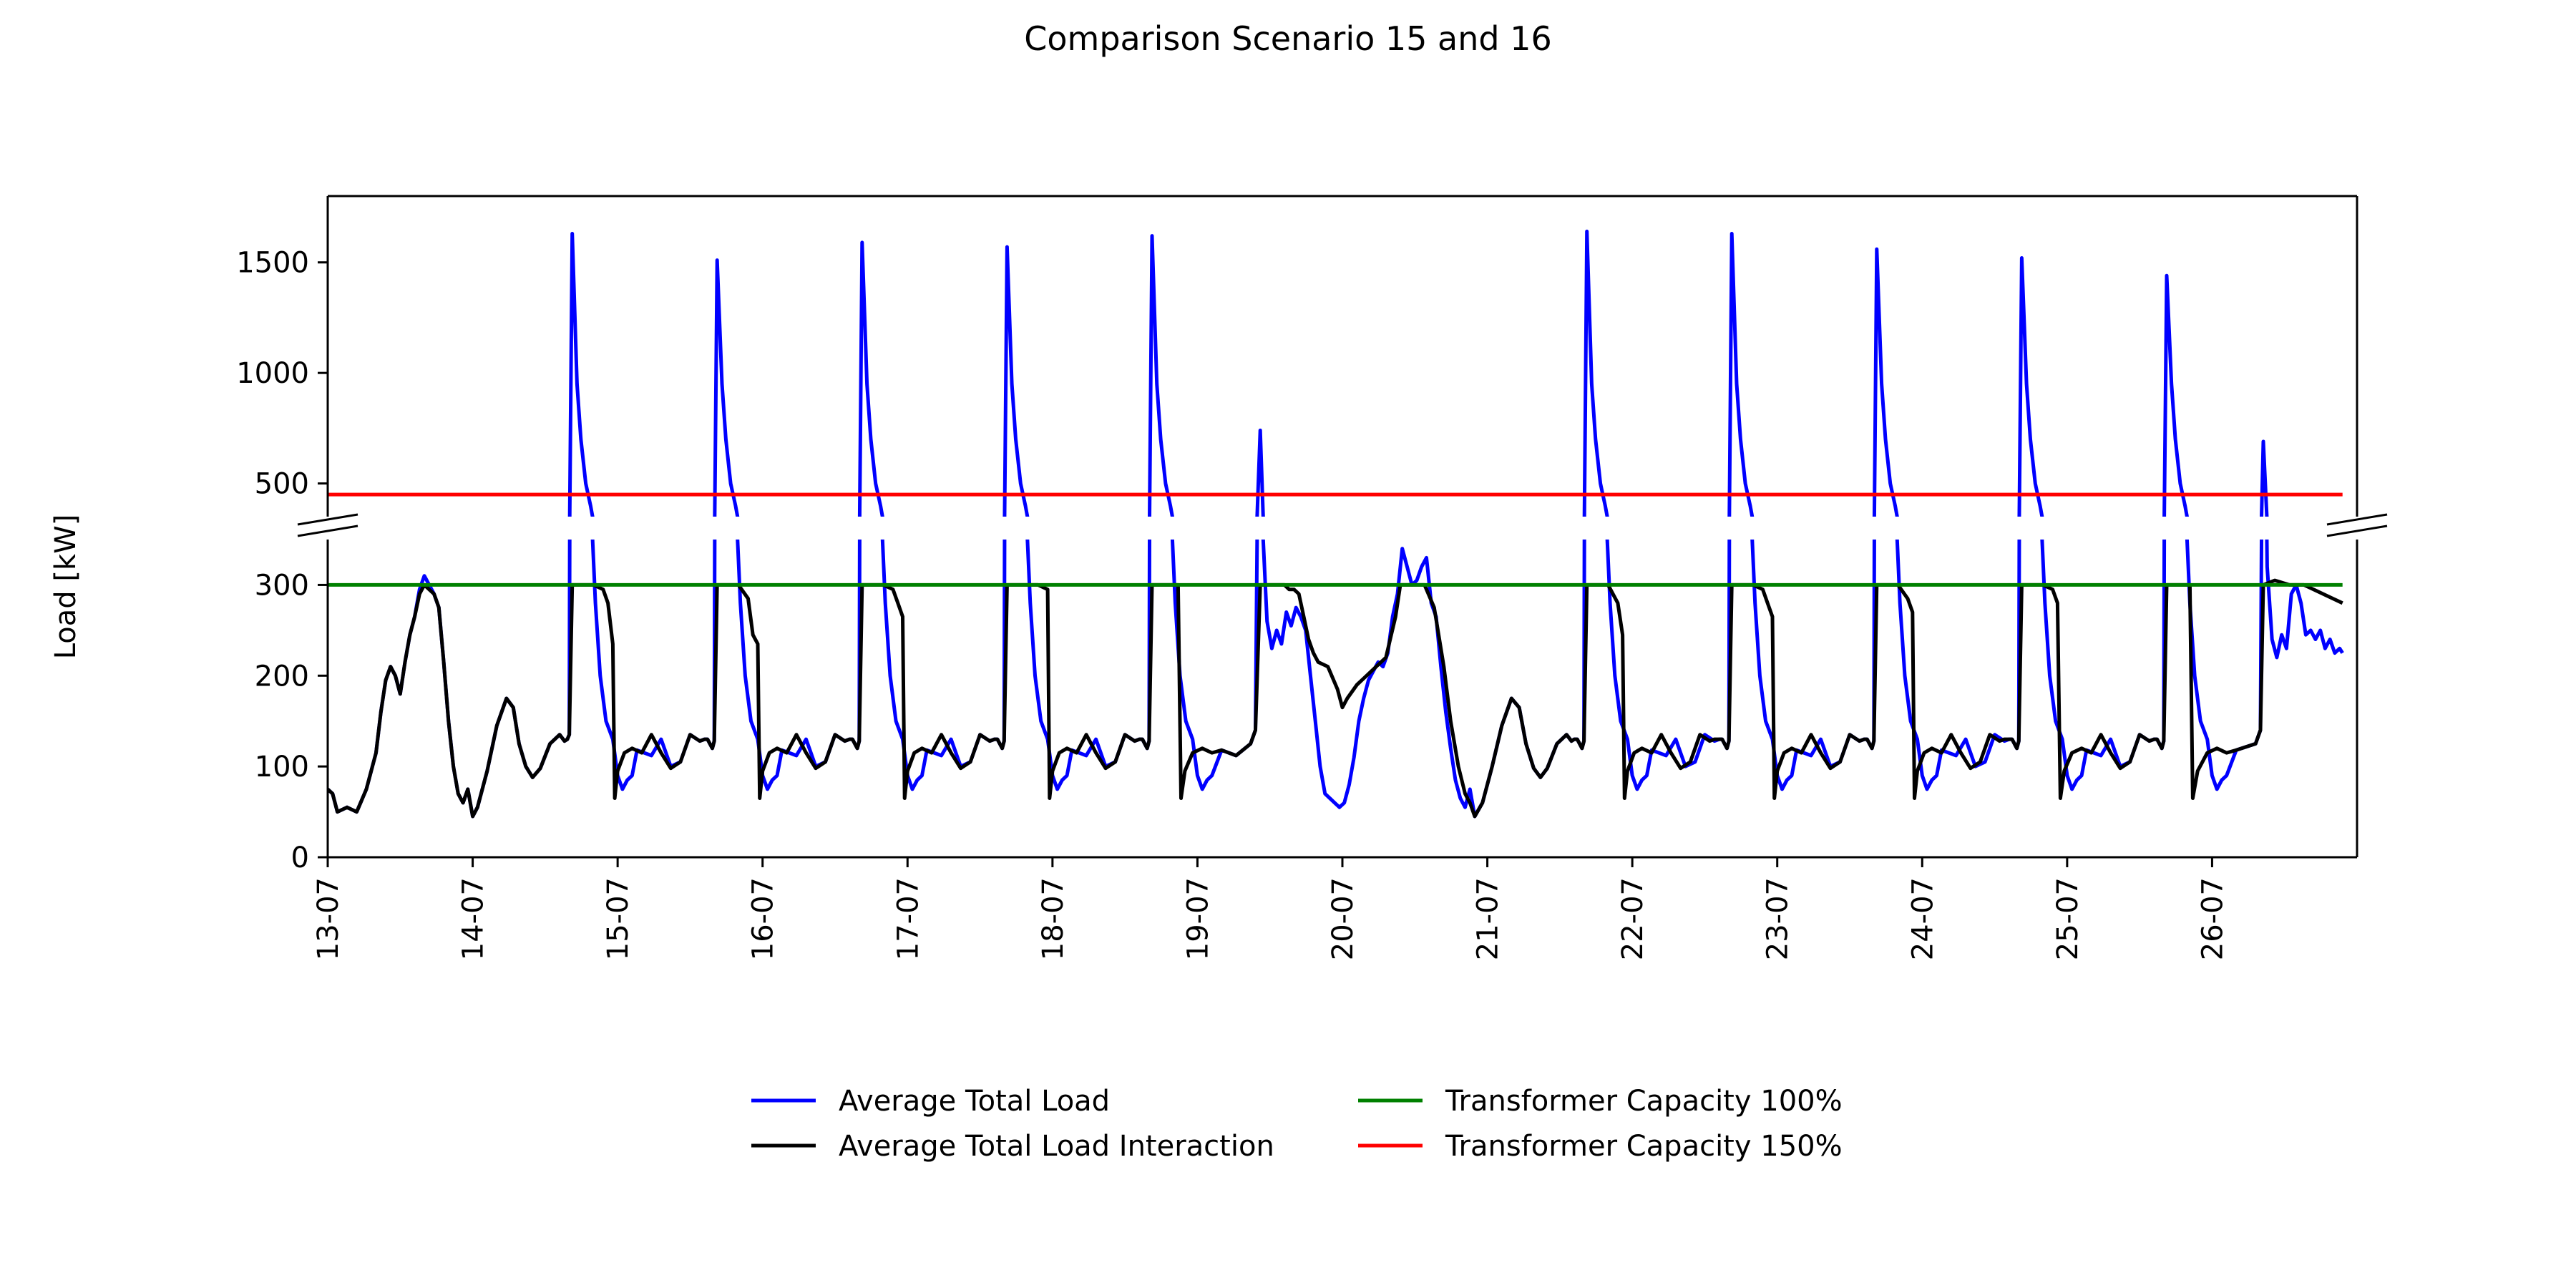 Image resolution: width=2576 pixels, height=1288 pixels. What do you see at coordinates (328, 918) in the screenshot?
I see `x-tick-label: 13-07` at bounding box center [328, 918].